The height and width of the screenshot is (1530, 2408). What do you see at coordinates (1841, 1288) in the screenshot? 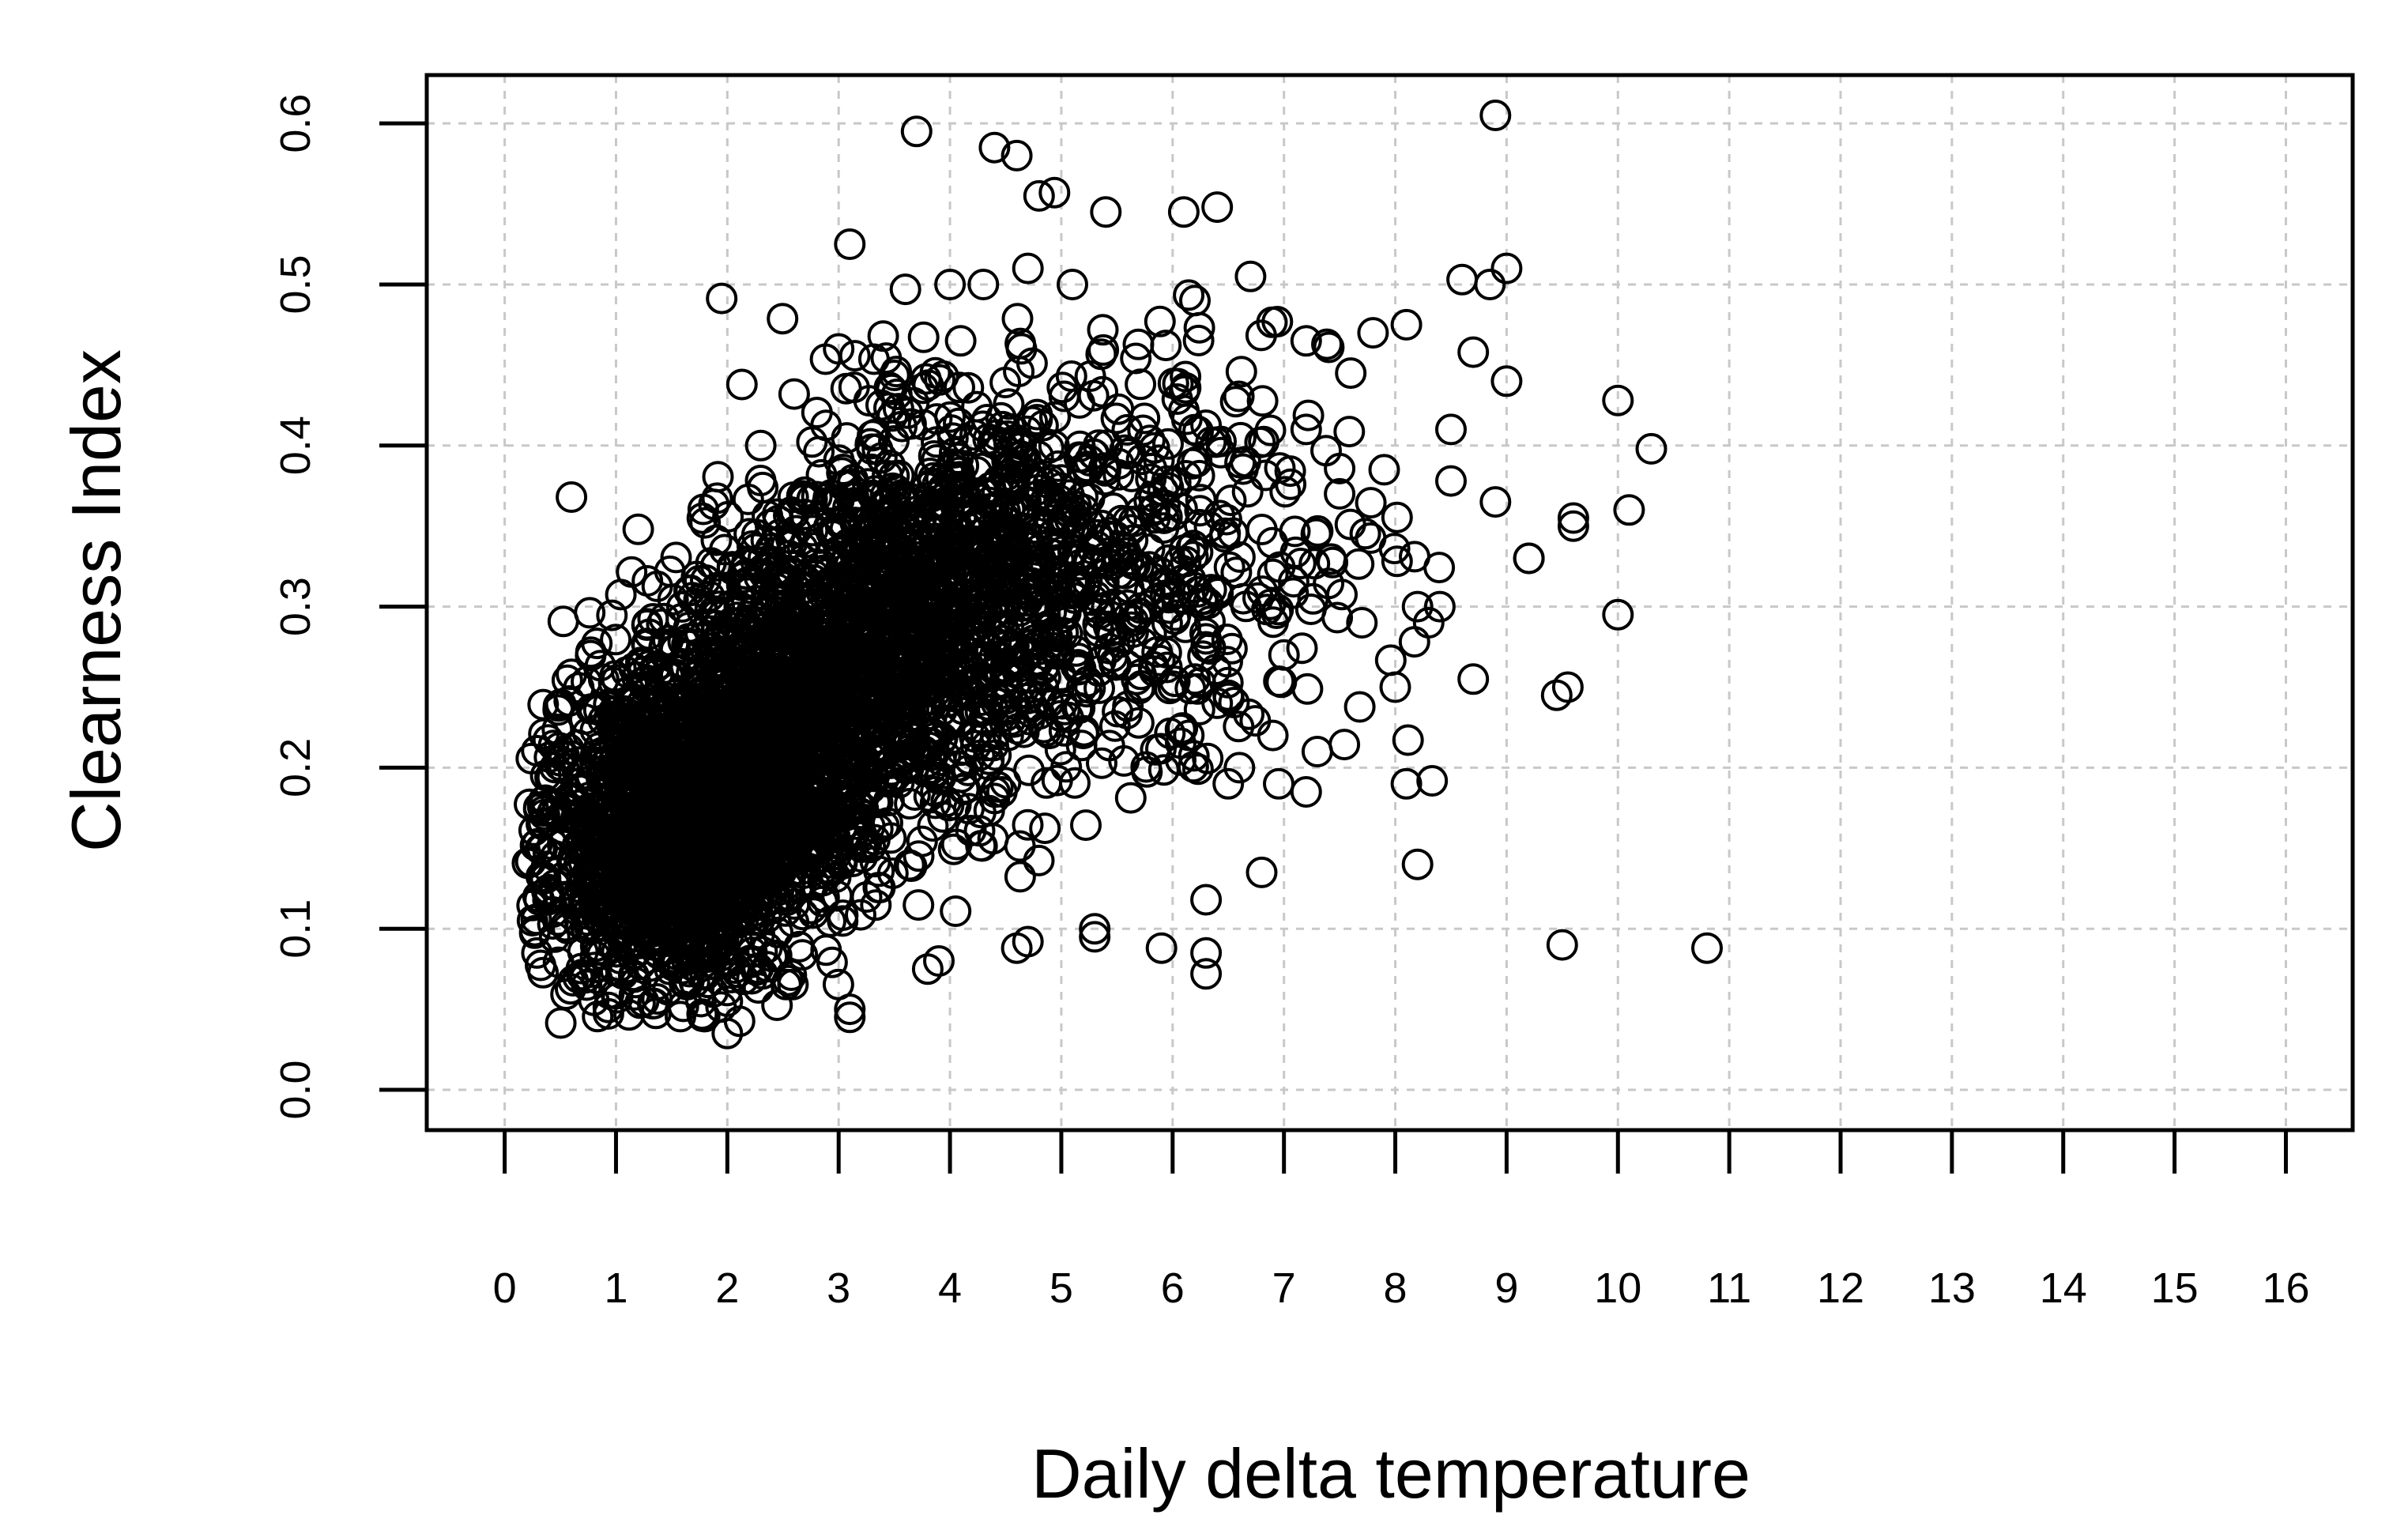
I see `x-tick-label: 12` at bounding box center [1841, 1288].